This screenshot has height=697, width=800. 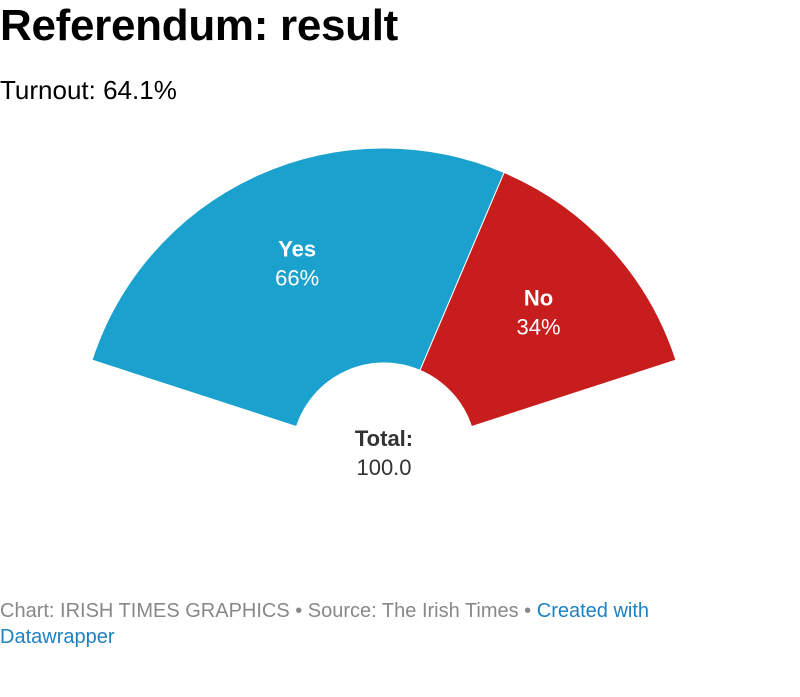 What do you see at coordinates (199, 25) in the screenshot?
I see `chart-title: Referendum: result` at bounding box center [199, 25].